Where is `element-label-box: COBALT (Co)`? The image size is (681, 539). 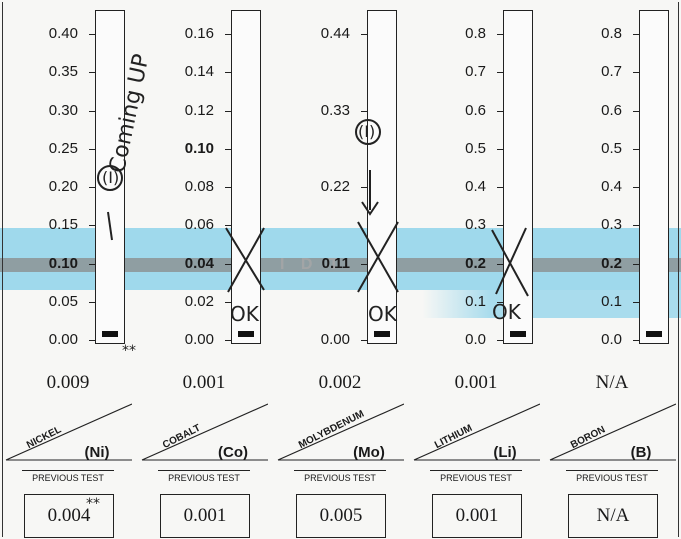
element-label-box: COBALT (Co) is located at coordinates (204, 431).